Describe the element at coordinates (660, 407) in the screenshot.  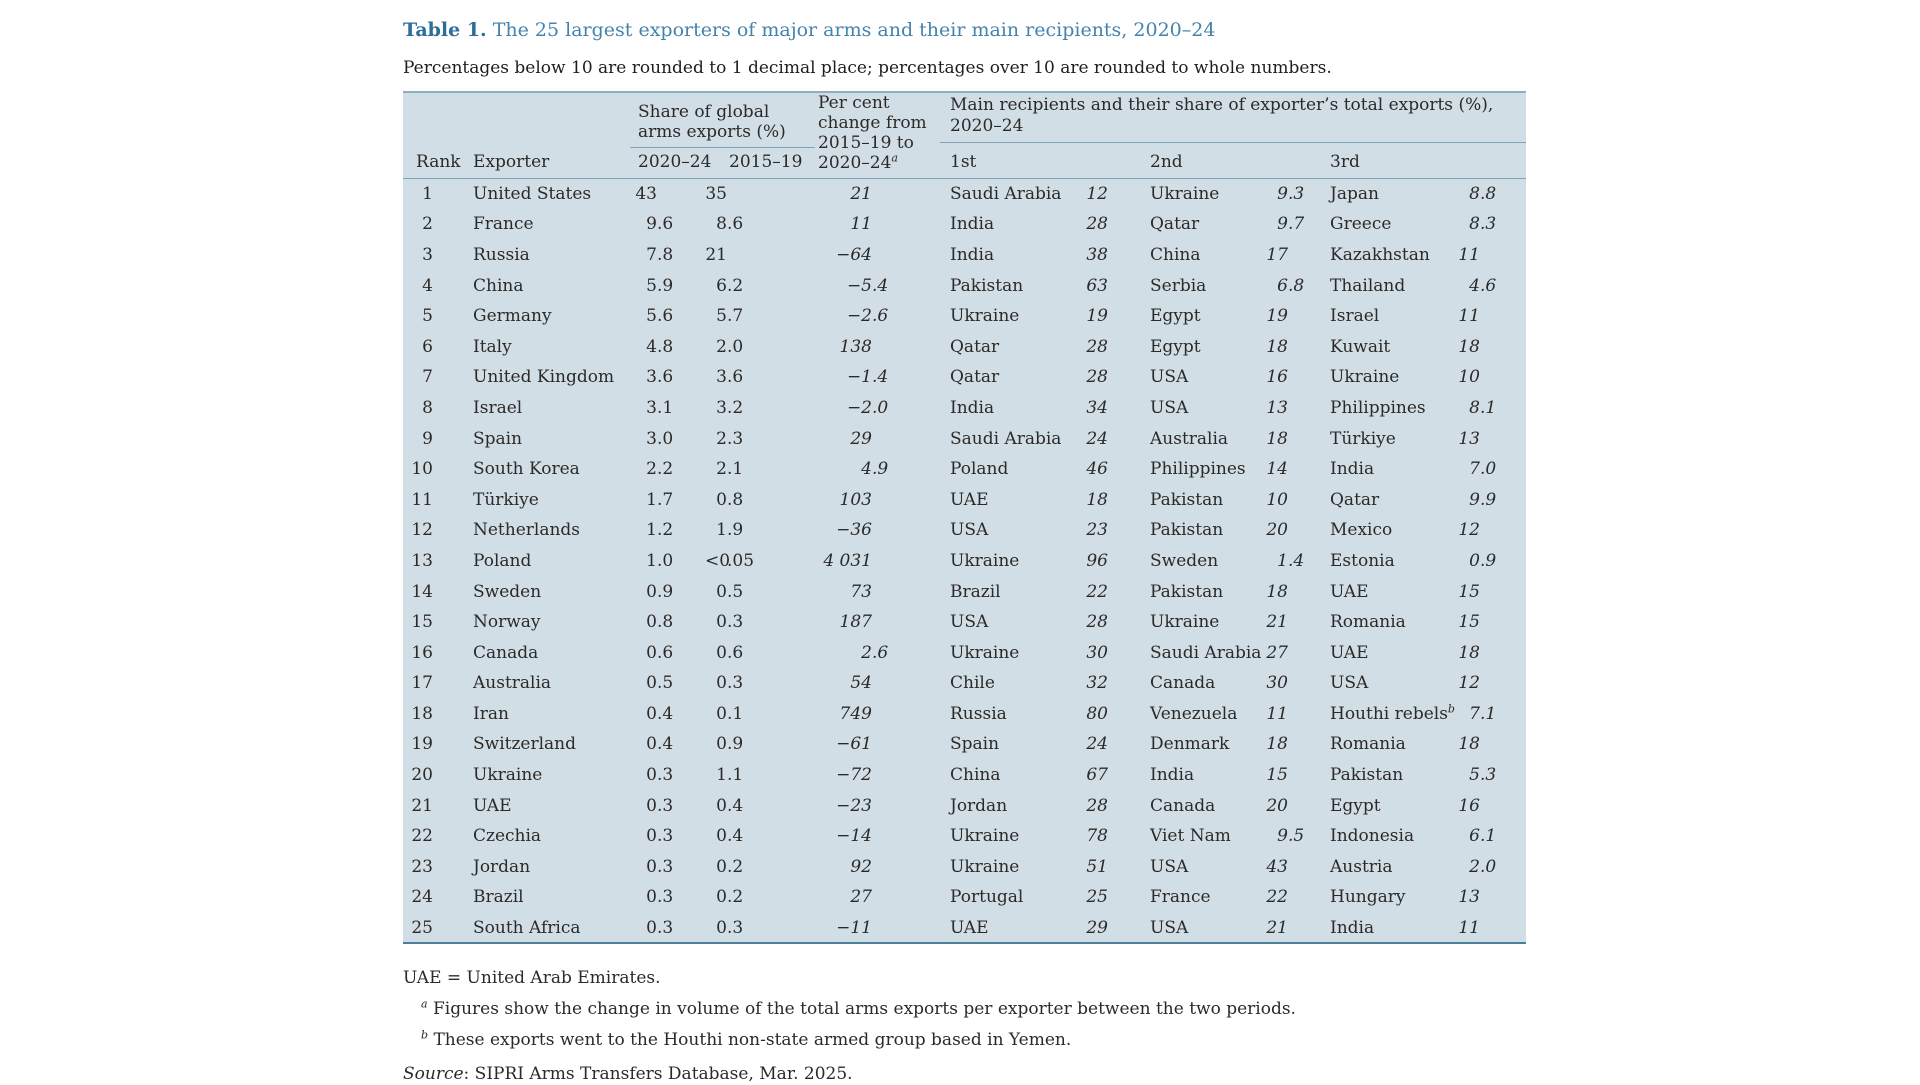
I see `share-2020-24-cell: 3.1` at that location.